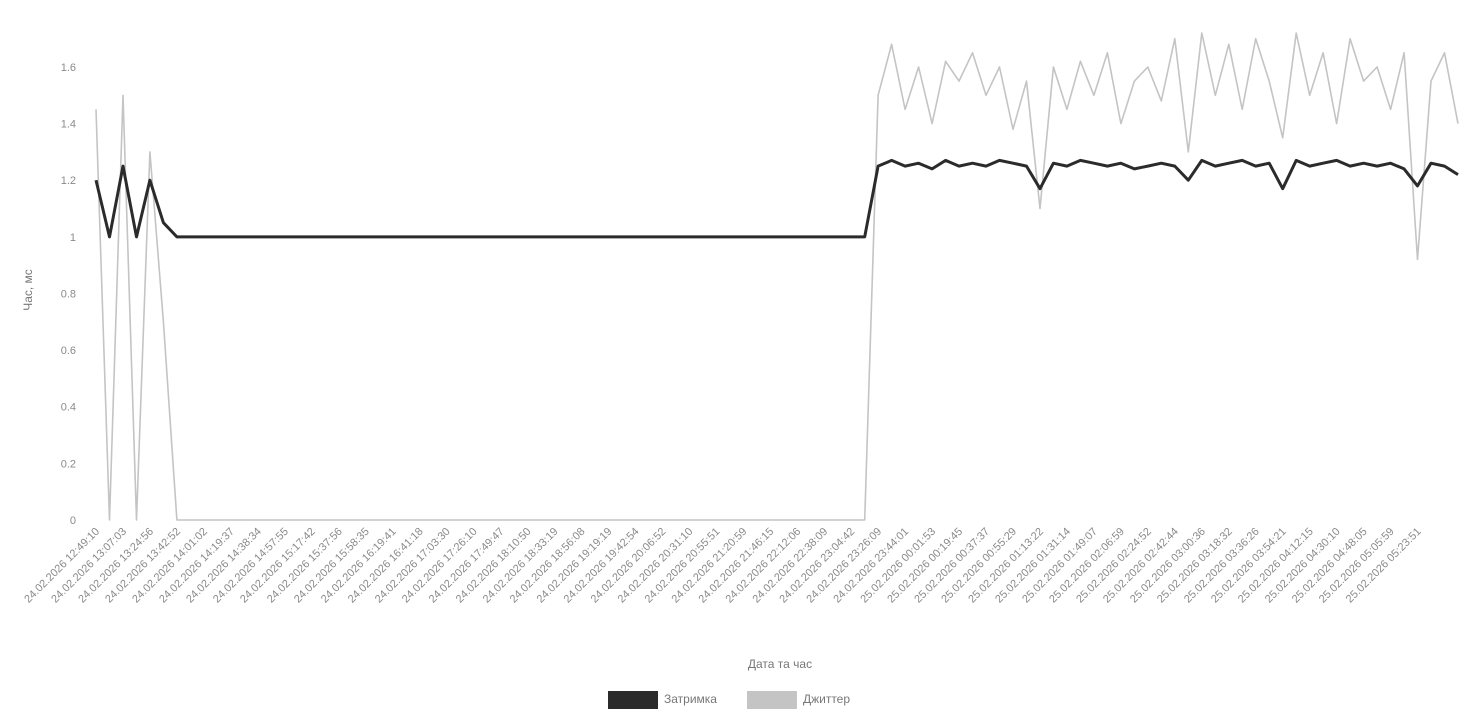  Describe the element at coordinates (776, 198) in the screenshot. I see `series-line` at that location.